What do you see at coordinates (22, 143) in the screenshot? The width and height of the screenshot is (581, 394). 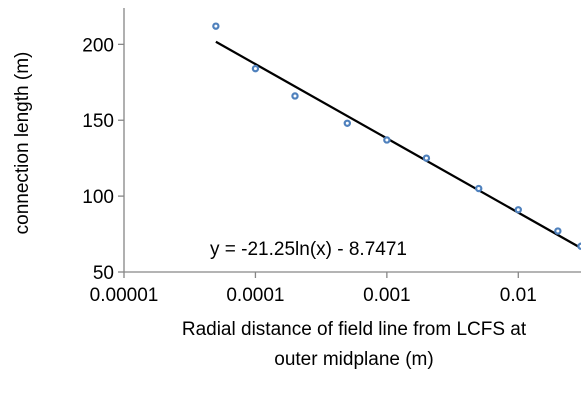 I see `y-axis-title: connection length (m)` at bounding box center [22, 143].